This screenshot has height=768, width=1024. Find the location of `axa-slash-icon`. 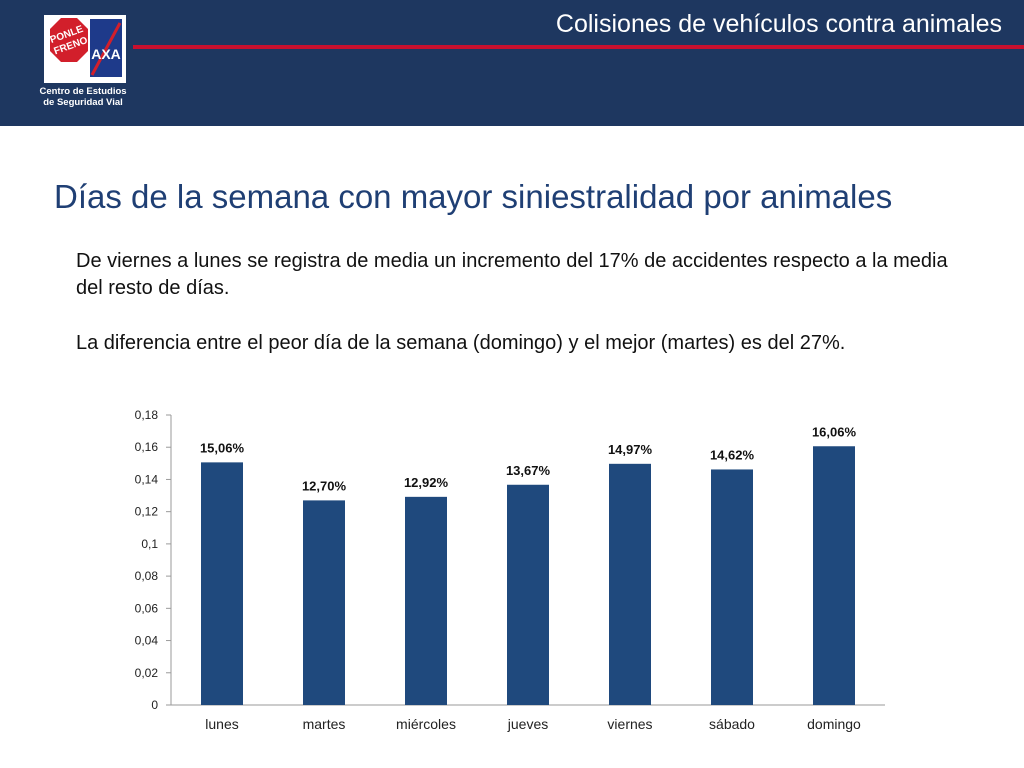

axa-slash-icon is located at coordinates (106, 49).